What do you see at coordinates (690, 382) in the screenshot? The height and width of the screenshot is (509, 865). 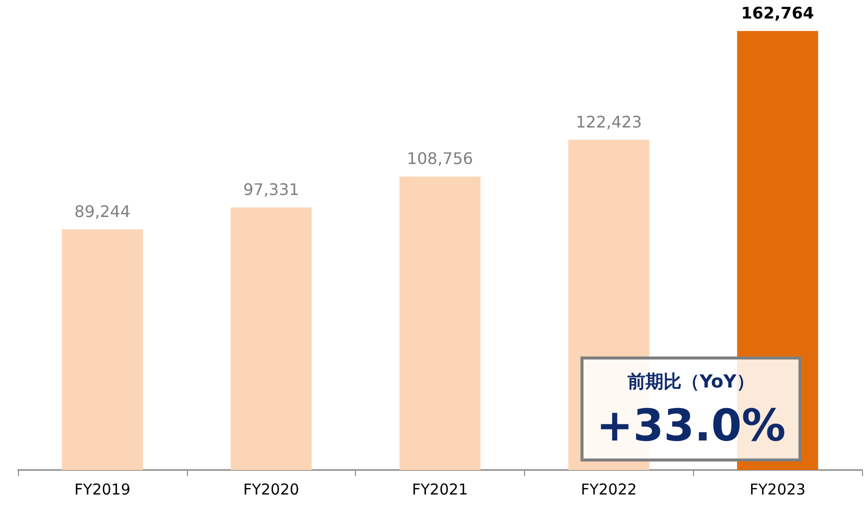 I see `annotation: 前期比（YoY）` at bounding box center [690, 382].